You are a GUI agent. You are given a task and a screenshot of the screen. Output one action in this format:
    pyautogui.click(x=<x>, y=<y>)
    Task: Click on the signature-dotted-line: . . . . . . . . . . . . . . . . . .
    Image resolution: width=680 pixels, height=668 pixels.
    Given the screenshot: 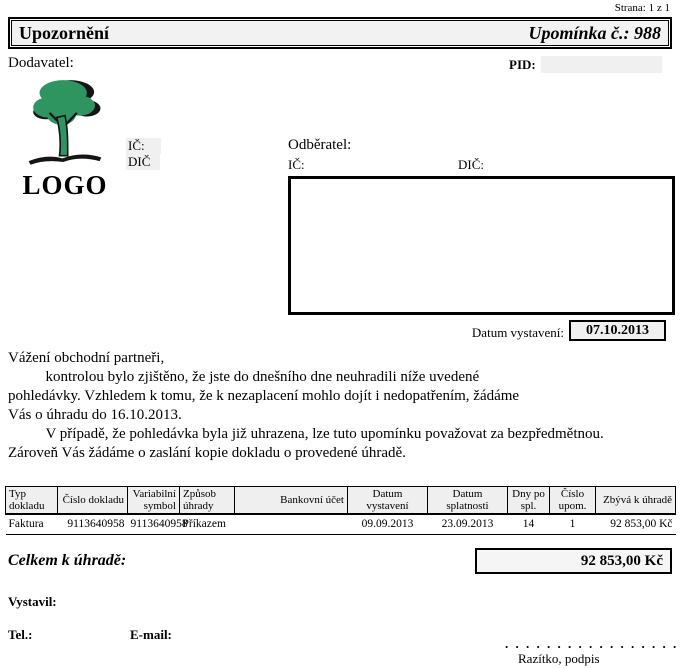 What is the action you would take?
    pyautogui.click(x=592, y=643)
    